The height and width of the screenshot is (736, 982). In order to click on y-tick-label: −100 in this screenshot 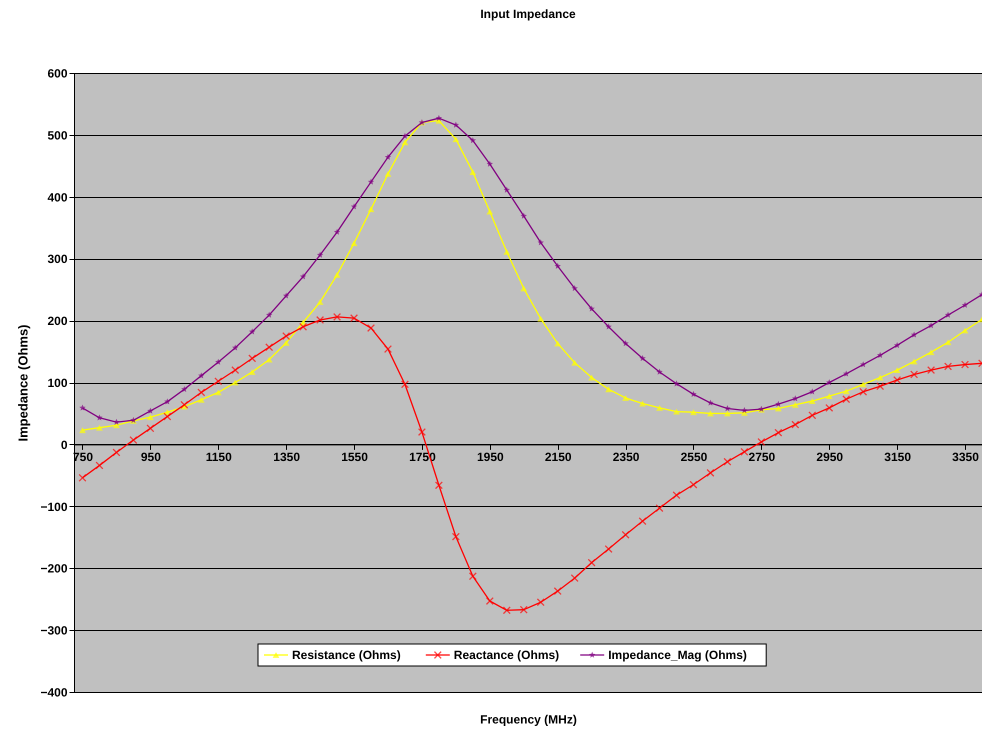, I will do `click(54, 507)`.